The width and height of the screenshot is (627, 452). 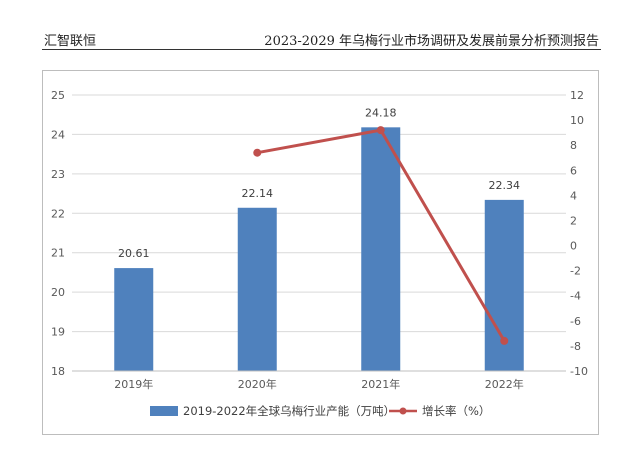 What do you see at coordinates (456, 411) in the screenshot?
I see `legend-line-label: 增长率（%）` at bounding box center [456, 411].